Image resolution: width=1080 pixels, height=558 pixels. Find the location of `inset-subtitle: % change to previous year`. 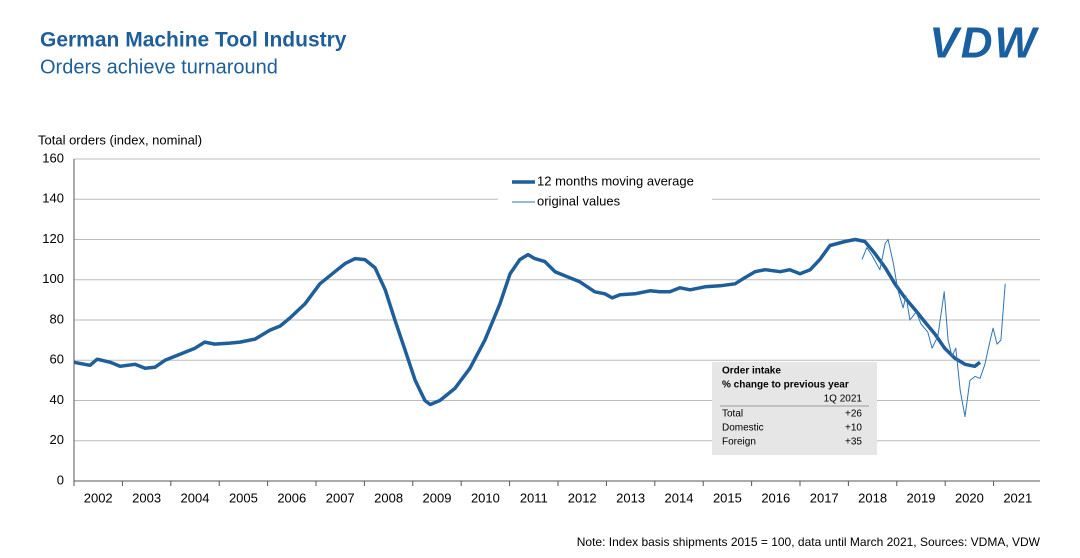

inset-subtitle: % change to previous year is located at coordinates (785, 385).